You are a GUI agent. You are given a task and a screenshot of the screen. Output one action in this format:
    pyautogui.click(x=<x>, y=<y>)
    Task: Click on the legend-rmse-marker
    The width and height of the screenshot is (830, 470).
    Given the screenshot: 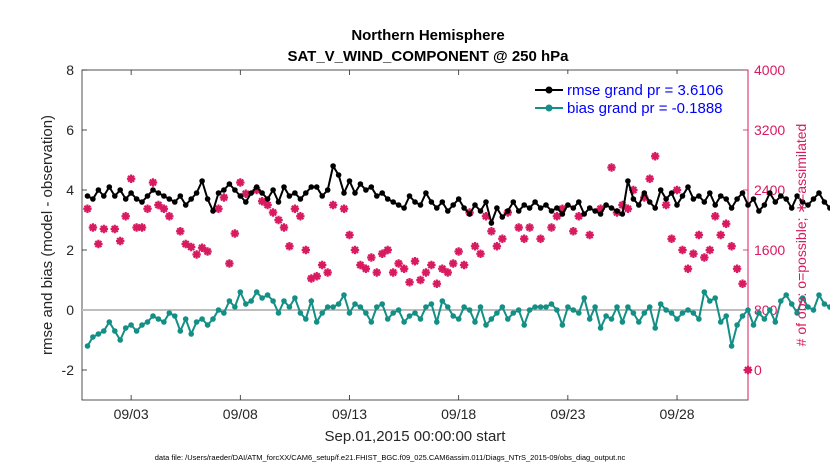 What is the action you would take?
    pyautogui.click(x=549, y=90)
    